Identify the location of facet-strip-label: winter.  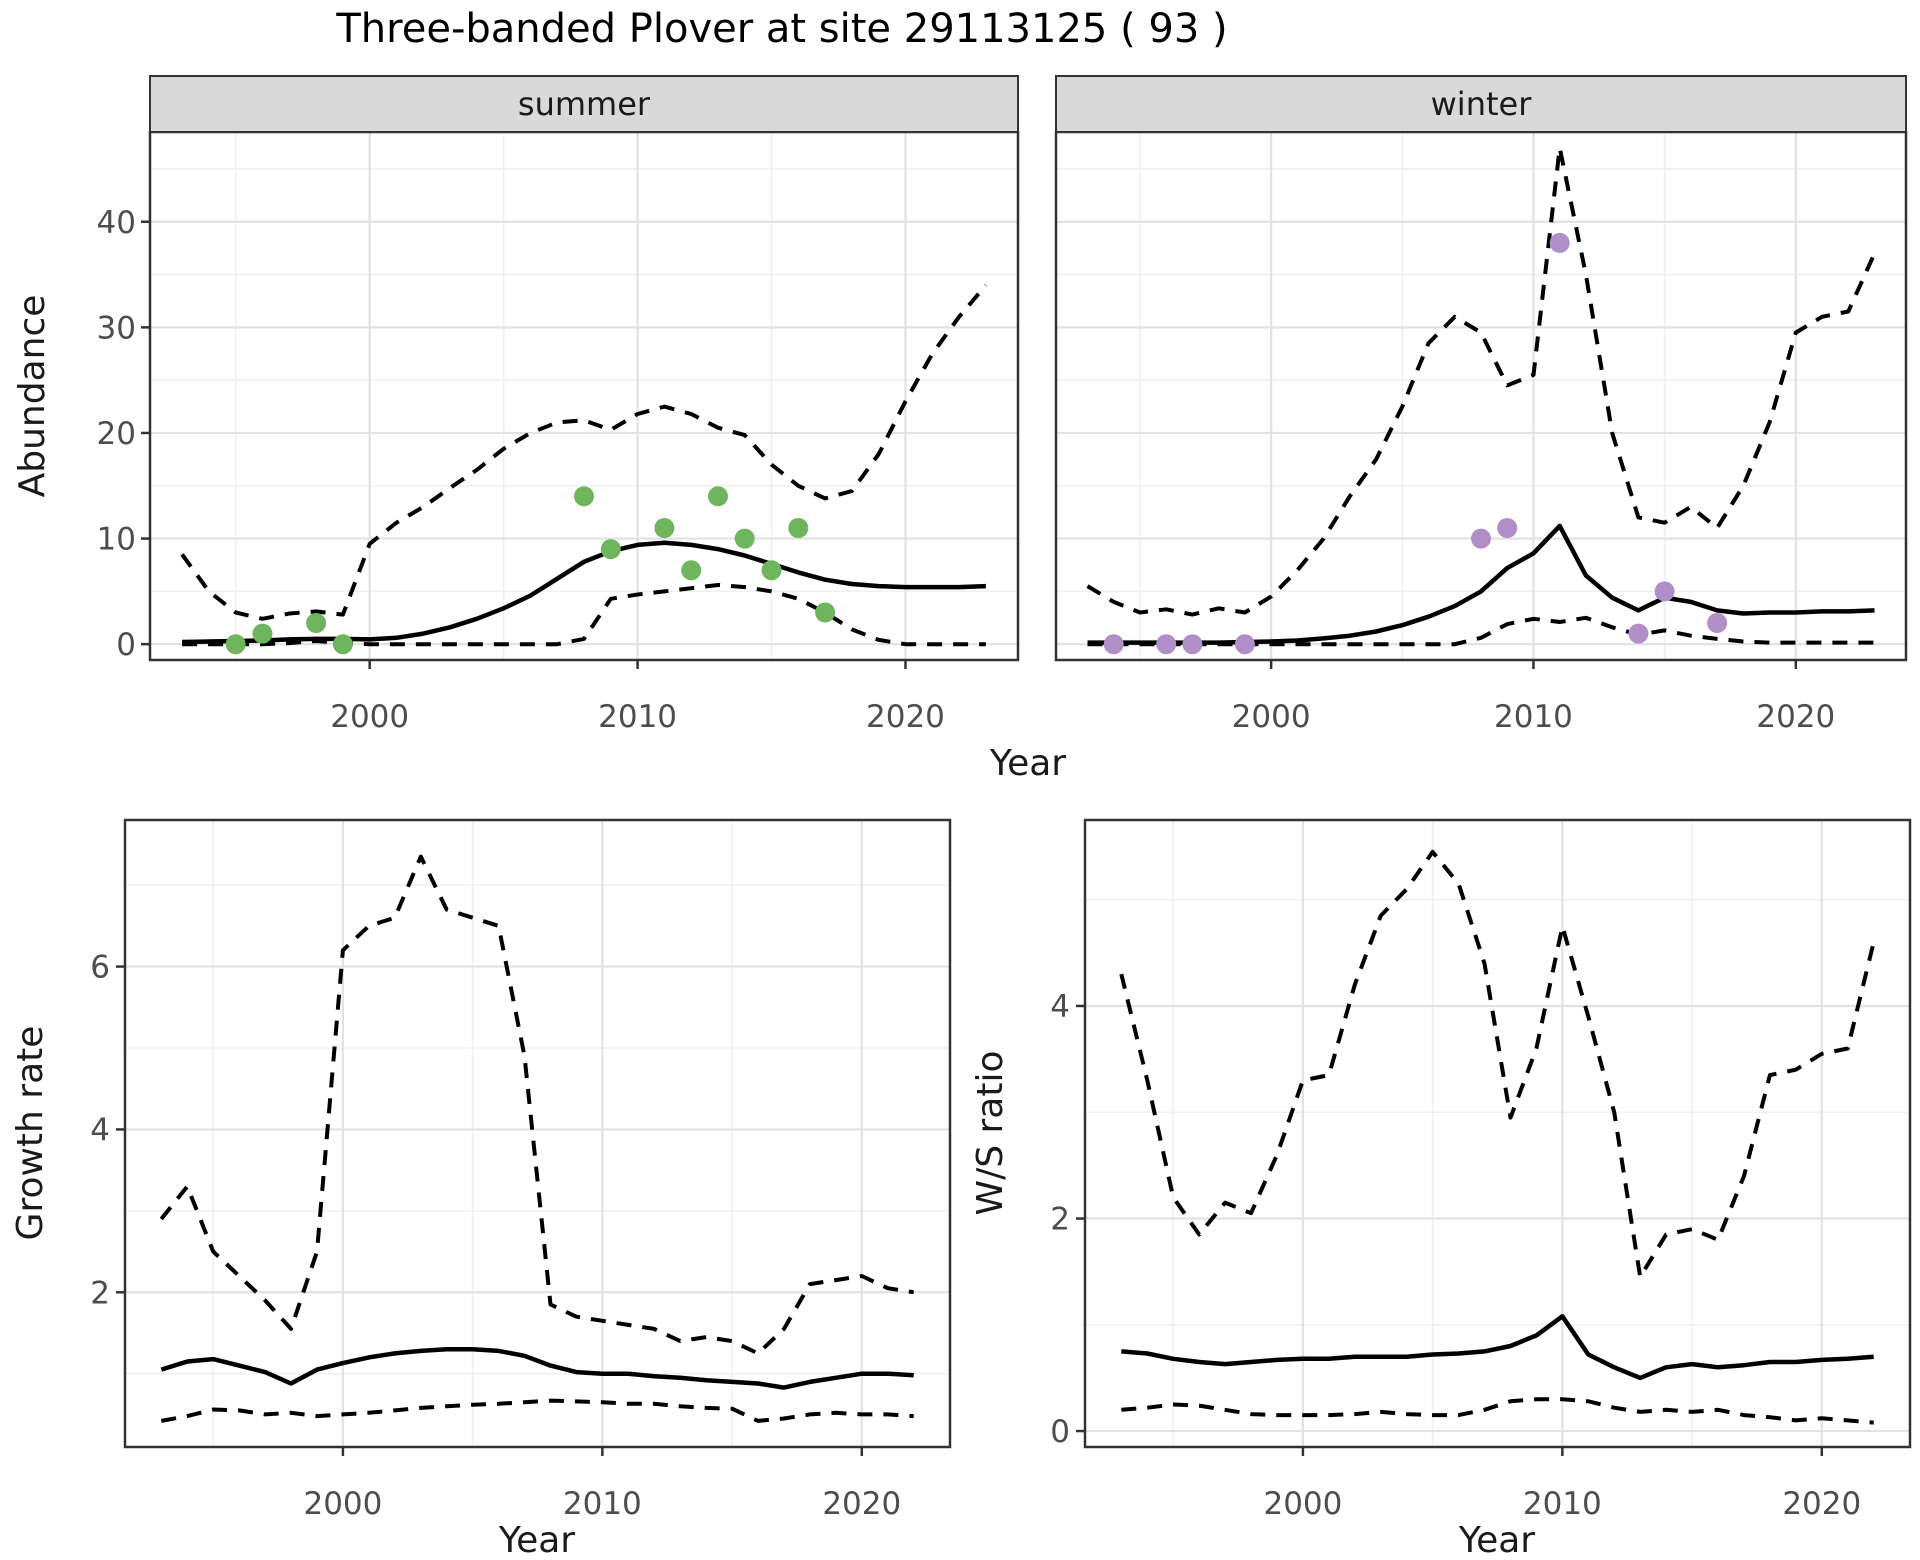
(1482, 104).